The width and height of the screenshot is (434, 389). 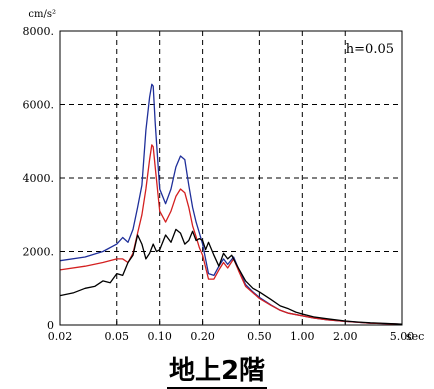 I want to click on y-tick-label: 4000., so click(x=39, y=178).